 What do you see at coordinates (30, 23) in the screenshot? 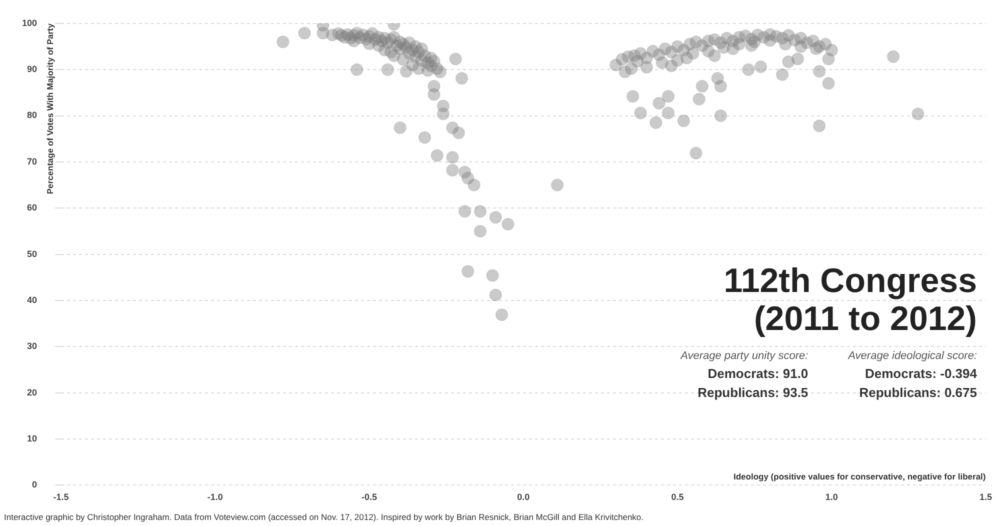
I see `y-tick-label: 100` at bounding box center [30, 23].